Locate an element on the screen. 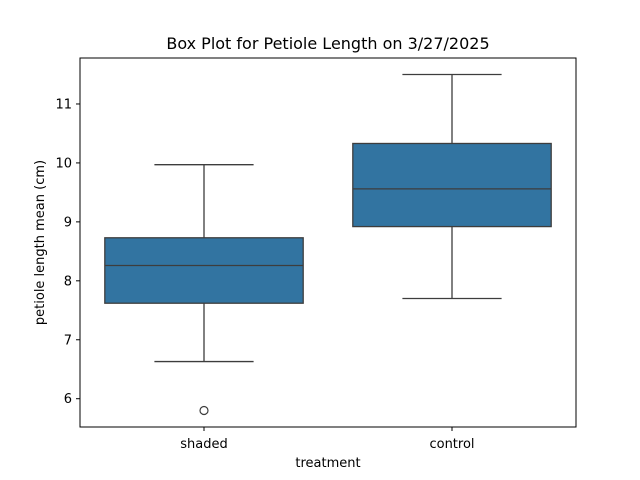  y-axis-label: petiole length mean (cm) is located at coordinates (40, 242).